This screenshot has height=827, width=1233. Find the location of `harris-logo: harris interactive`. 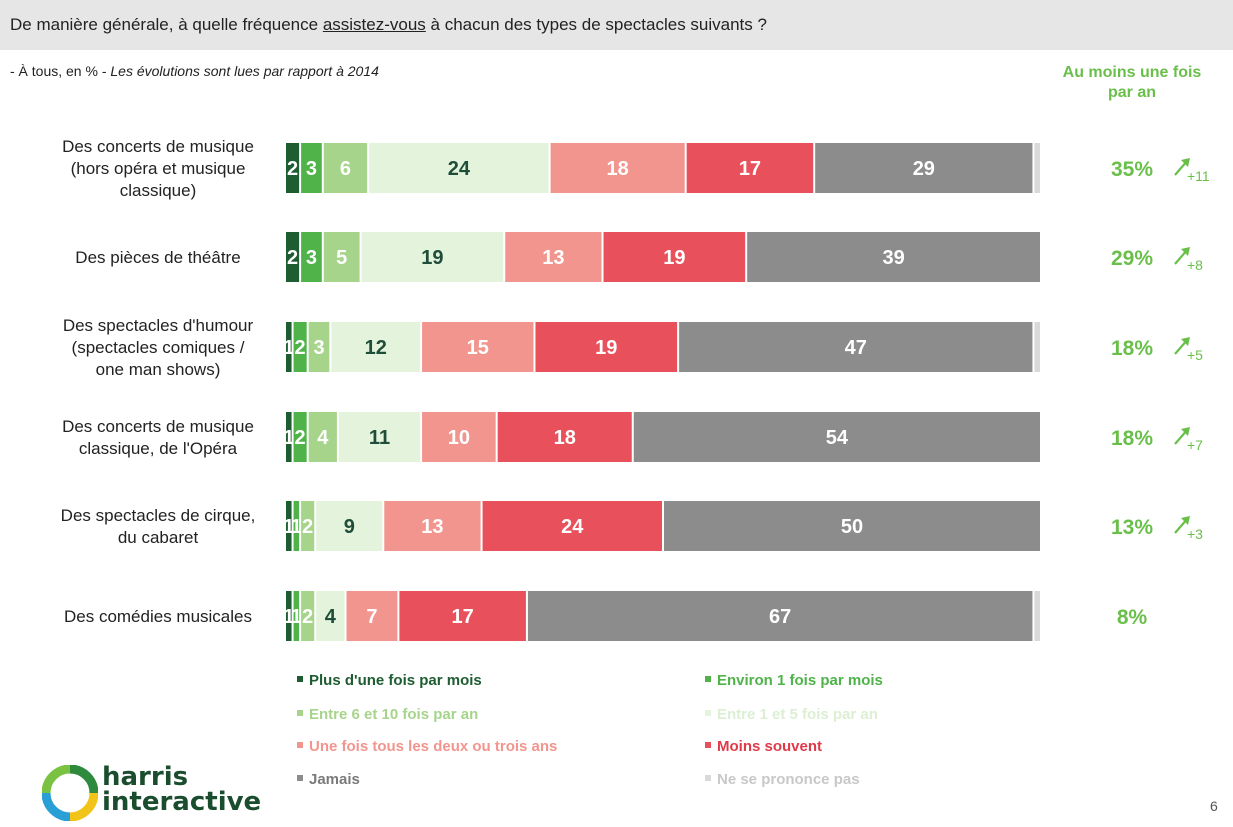

harris-logo: harris interactive is located at coordinates (150, 792).